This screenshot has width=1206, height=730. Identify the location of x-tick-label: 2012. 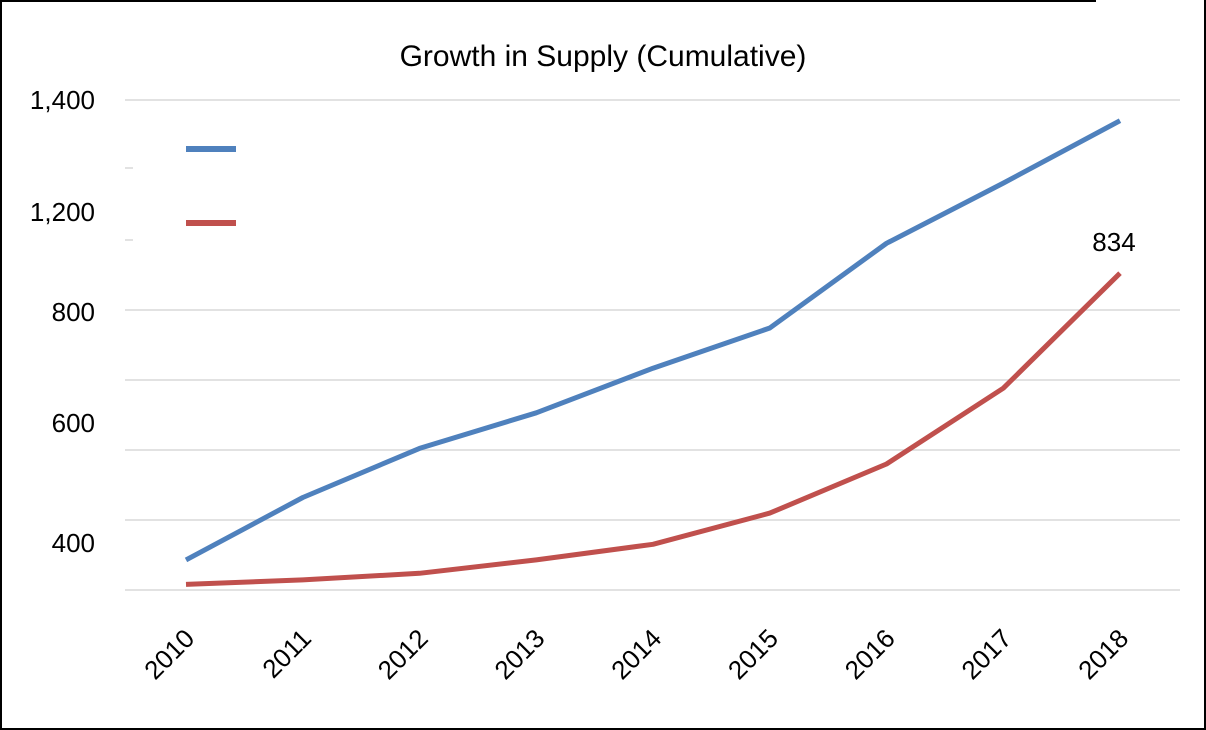
(403, 654).